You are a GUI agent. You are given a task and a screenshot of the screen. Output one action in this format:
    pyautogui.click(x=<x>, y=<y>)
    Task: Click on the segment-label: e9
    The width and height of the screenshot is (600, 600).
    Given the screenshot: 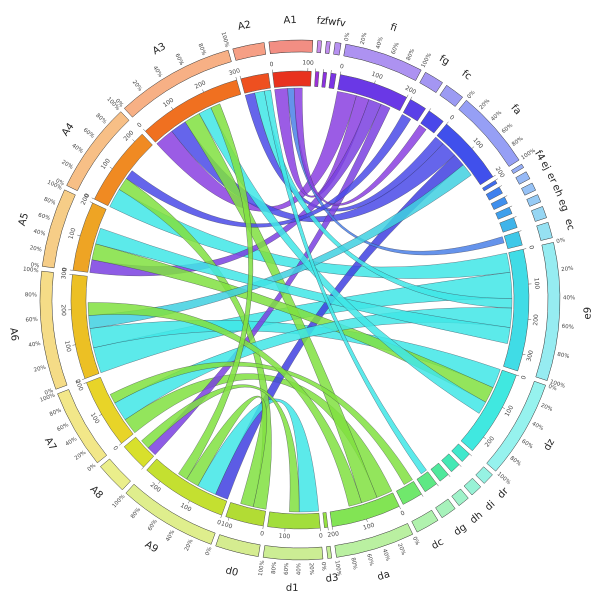 What is the action you would take?
    pyautogui.click(x=588, y=313)
    